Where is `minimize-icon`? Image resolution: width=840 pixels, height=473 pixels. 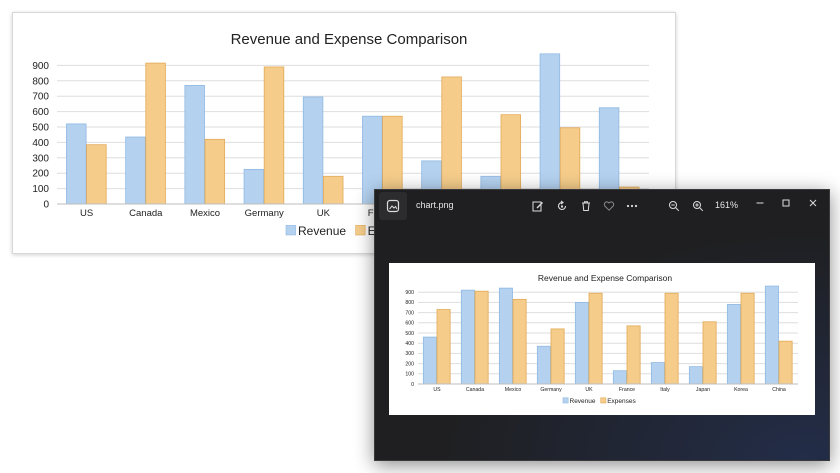 minimize-icon is located at coordinates (760, 203).